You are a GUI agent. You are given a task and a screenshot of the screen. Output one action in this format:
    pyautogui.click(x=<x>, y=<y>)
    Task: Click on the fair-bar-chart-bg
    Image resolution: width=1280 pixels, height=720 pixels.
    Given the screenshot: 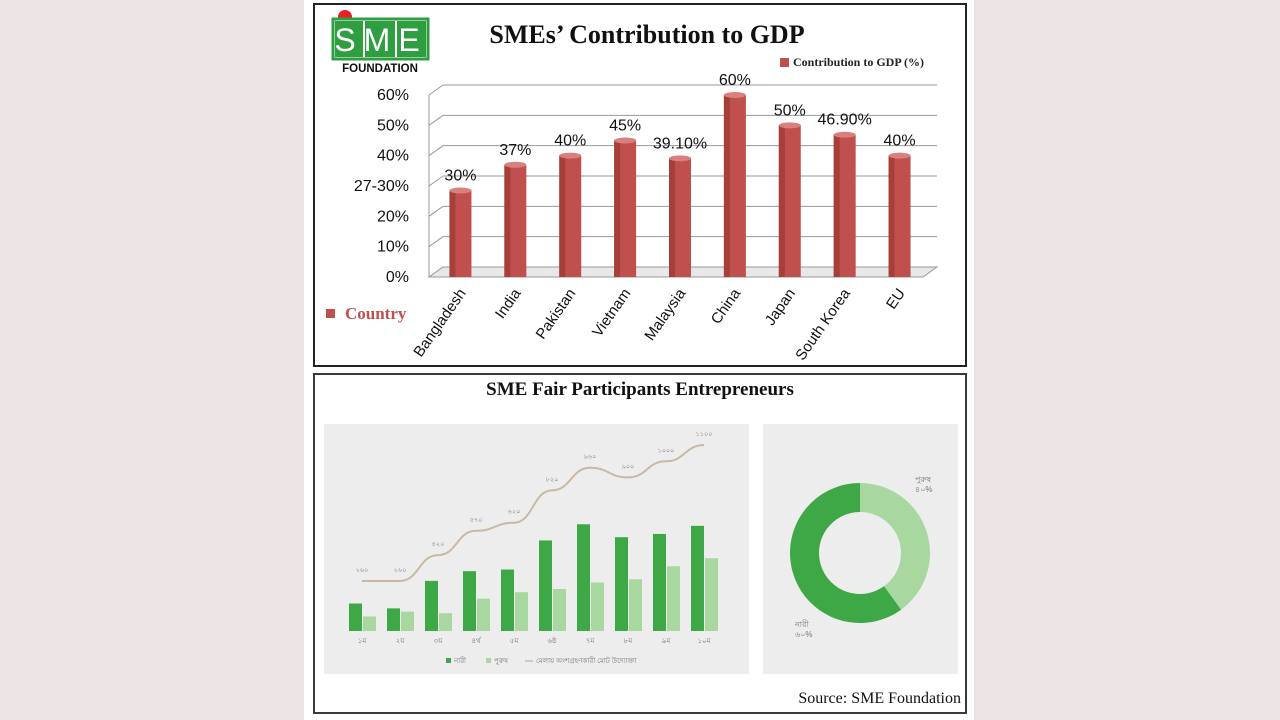 What is the action you would take?
    pyautogui.click(x=536, y=549)
    